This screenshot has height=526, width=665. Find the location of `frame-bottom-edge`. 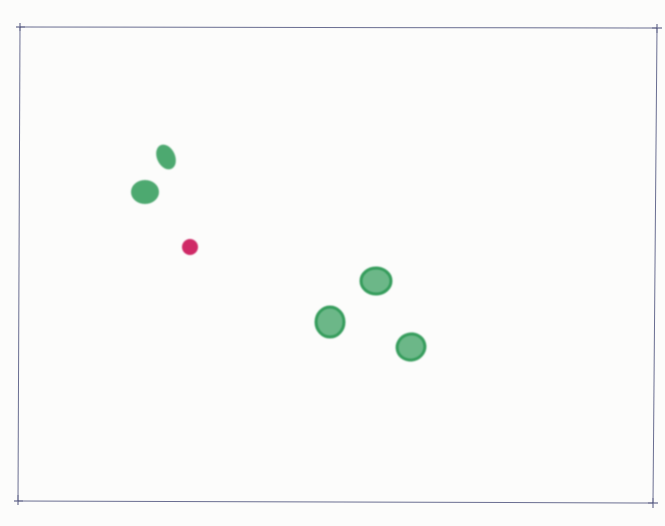

frame-bottom-edge is located at coordinates (335, 502).